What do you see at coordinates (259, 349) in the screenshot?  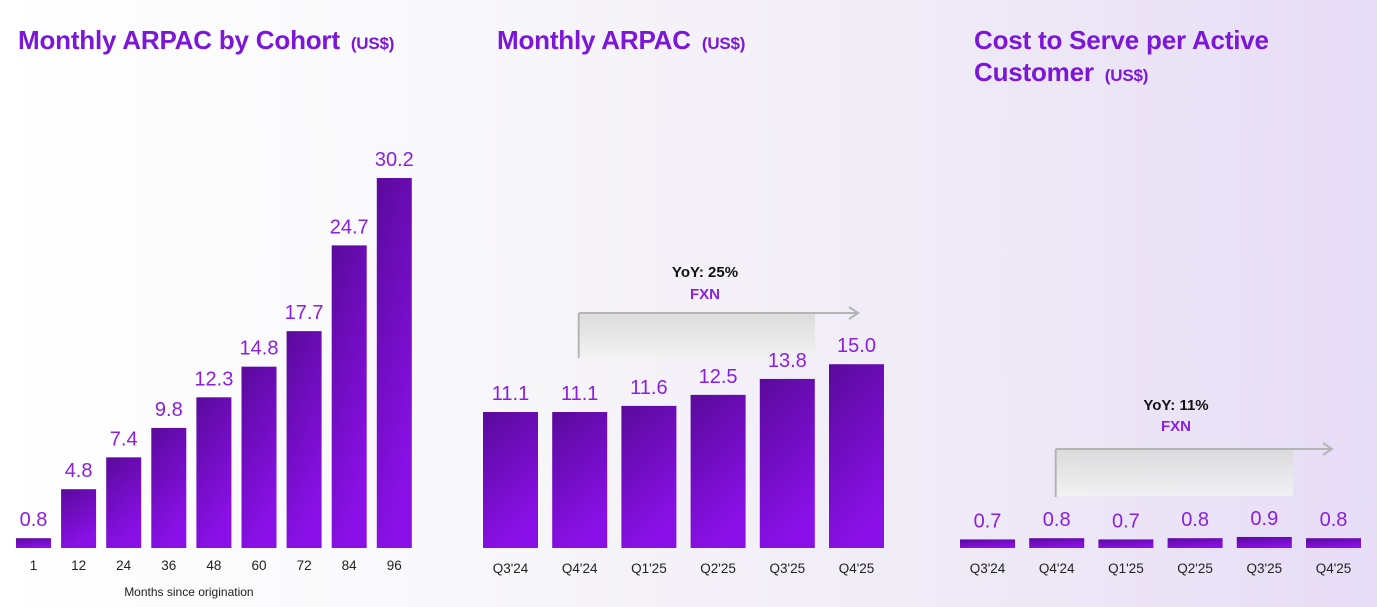 I see `chart1-data-label: 14.8` at bounding box center [259, 349].